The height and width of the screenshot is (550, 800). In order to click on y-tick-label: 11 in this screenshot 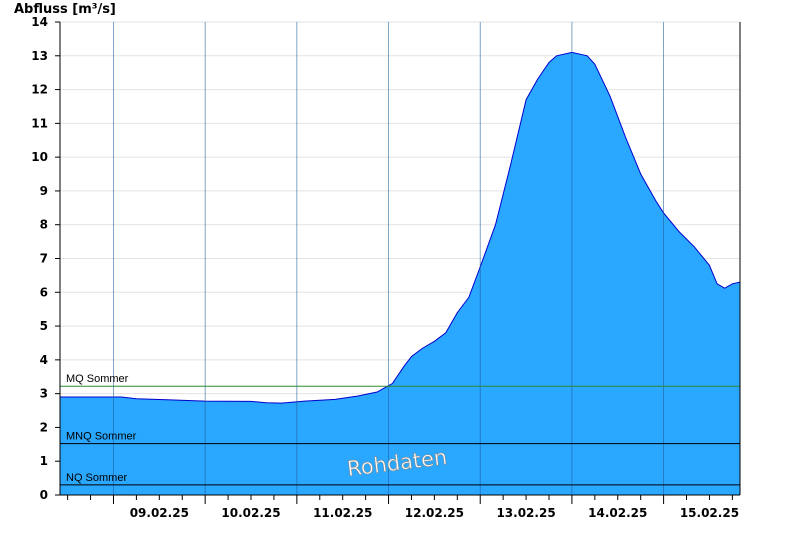, I will do `click(39, 123)`.